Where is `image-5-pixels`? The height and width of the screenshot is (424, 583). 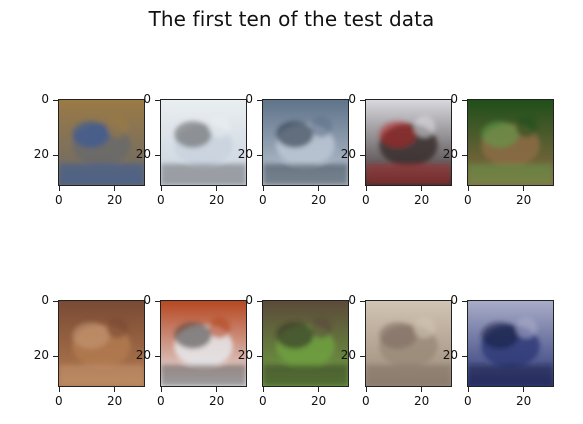
image-5-pixels is located at coordinates (101, 343).